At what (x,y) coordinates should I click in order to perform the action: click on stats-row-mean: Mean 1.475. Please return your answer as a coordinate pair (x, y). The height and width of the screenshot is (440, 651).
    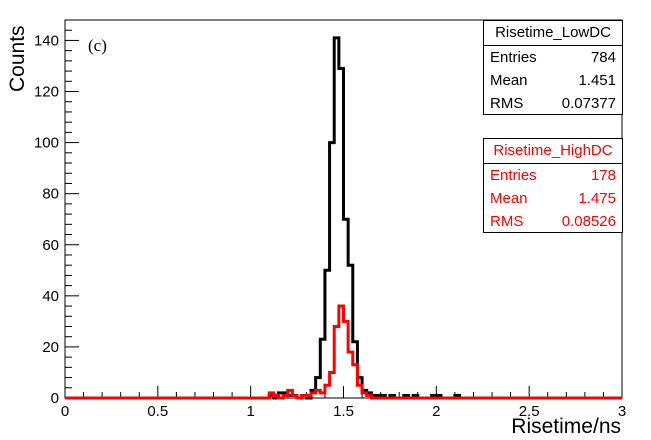
    Looking at the image, I should click on (553, 198).